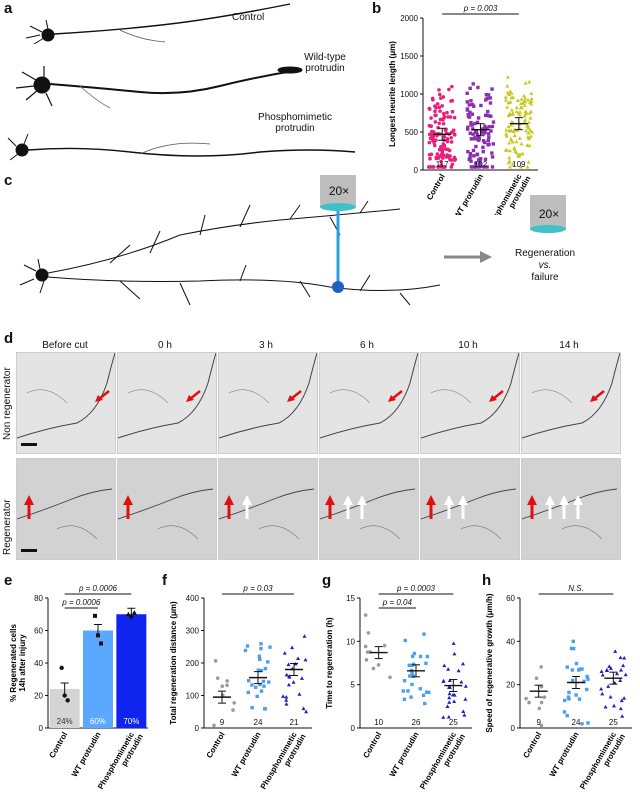 This screenshot has width=640, height=800. What do you see at coordinates (404, 754) in the screenshot?
I see `category-label: WT protrudin` at bounding box center [404, 754].